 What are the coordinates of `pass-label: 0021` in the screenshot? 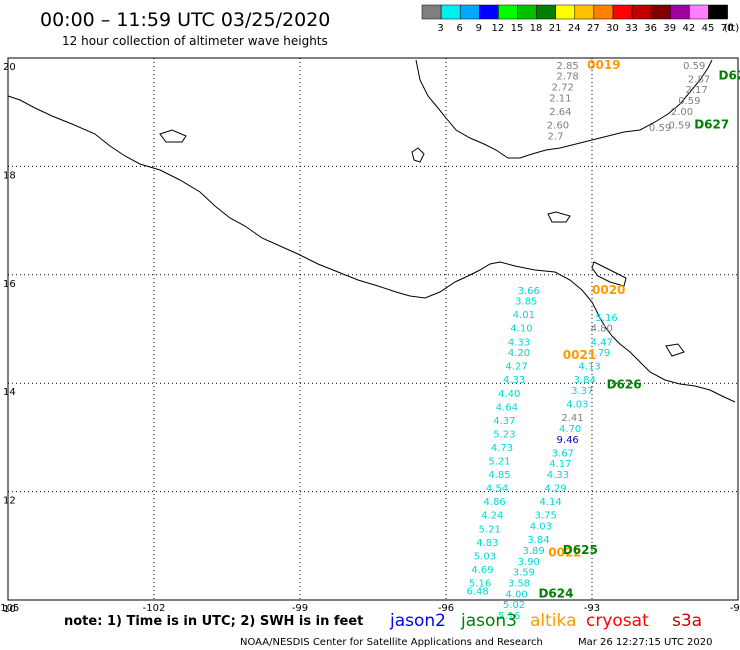 It's located at (579, 355).